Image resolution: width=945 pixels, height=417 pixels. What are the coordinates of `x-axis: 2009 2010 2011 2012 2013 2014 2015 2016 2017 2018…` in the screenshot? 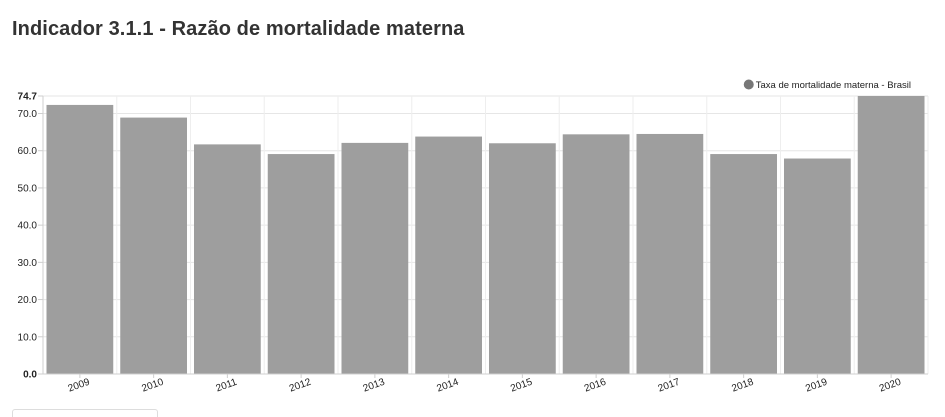 It's located at (485, 384).